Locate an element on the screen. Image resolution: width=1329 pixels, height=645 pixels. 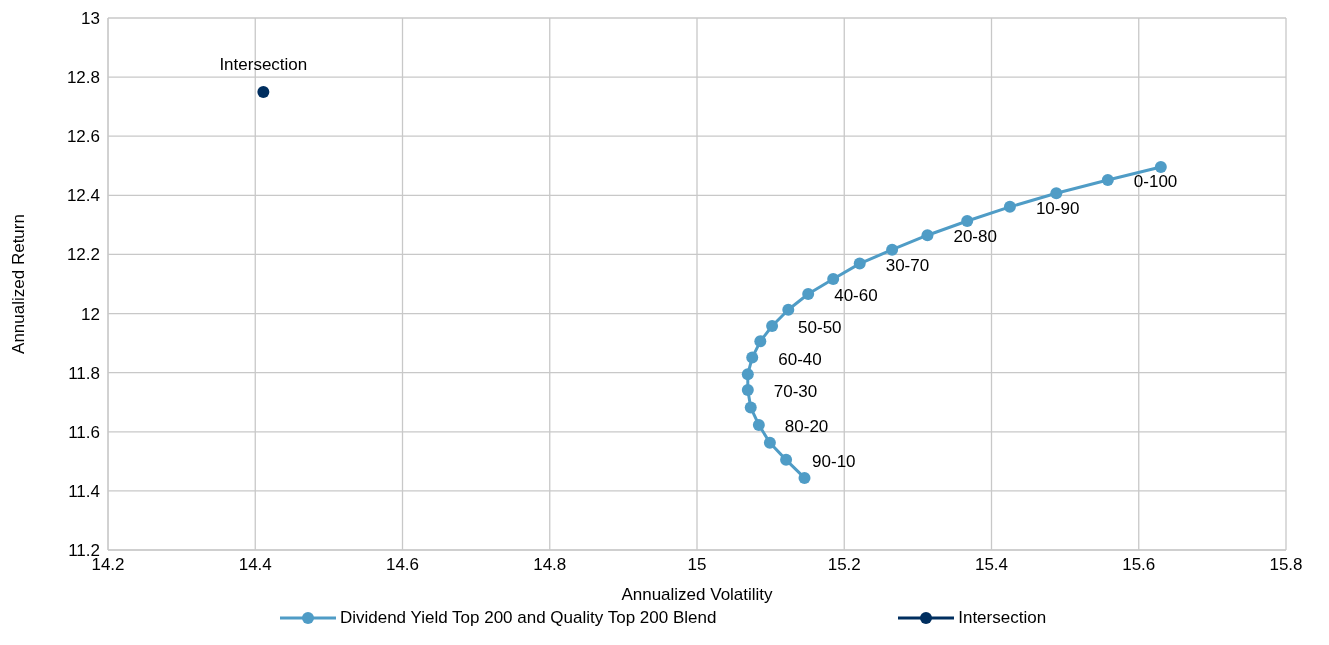
y-tick-label: 12.2 is located at coordinates (83, 255).